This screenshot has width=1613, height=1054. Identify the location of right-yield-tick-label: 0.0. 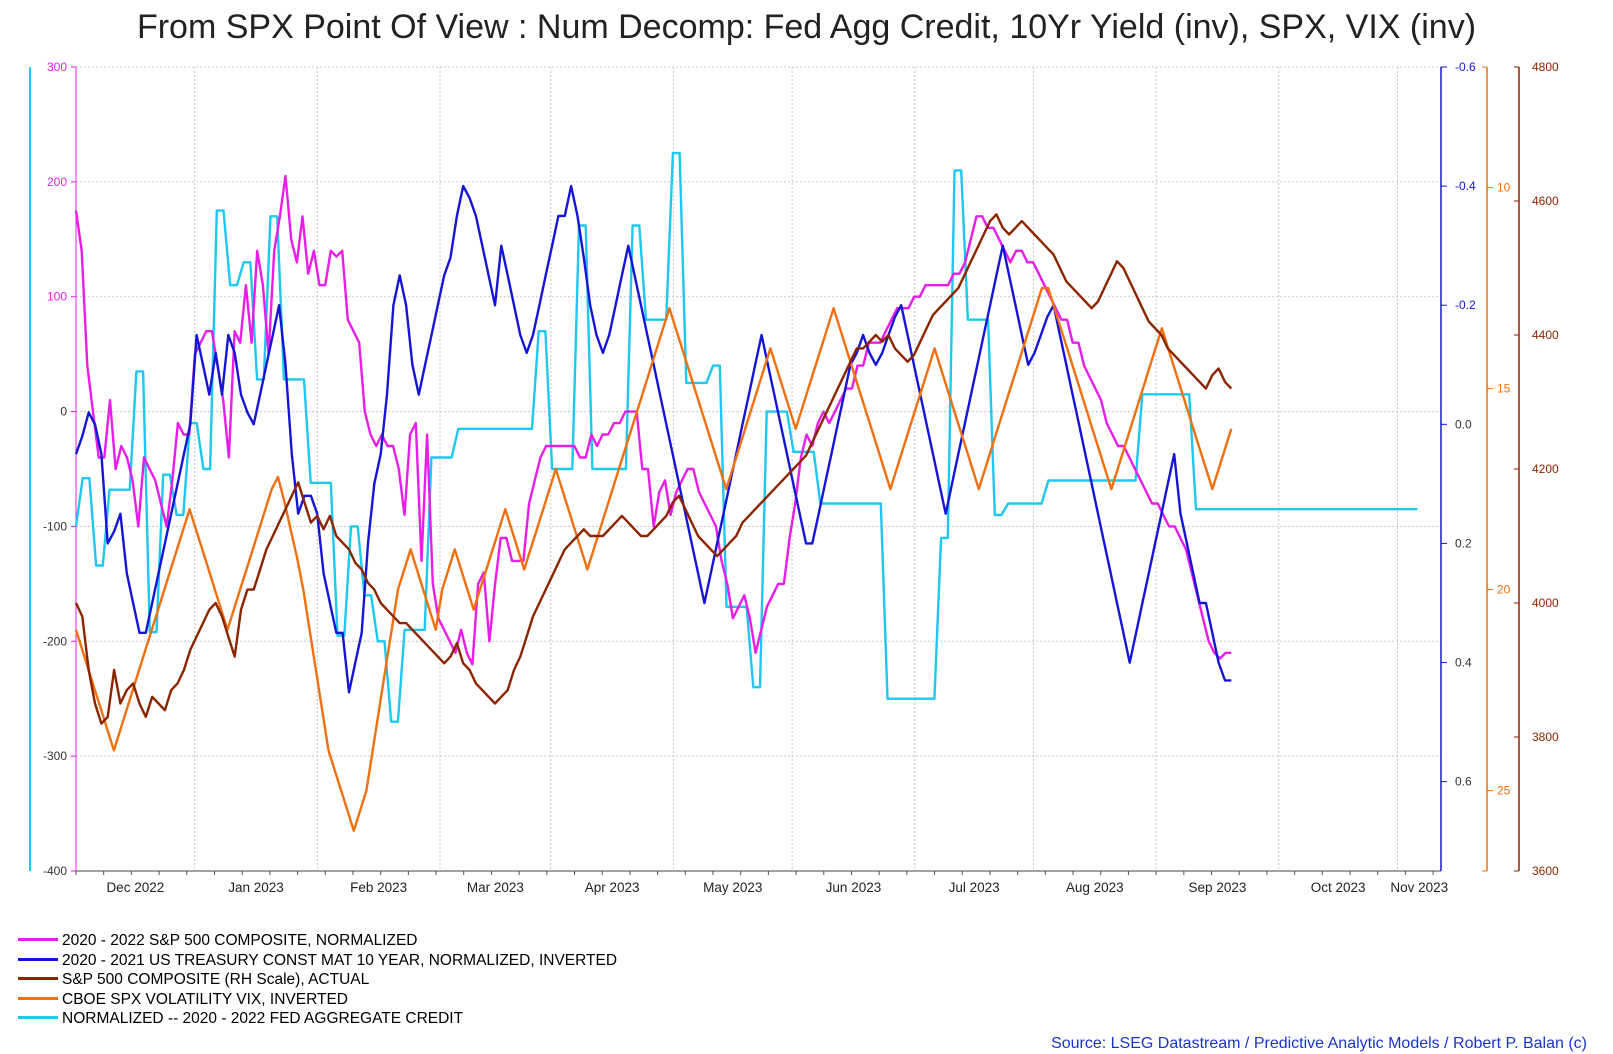
(1463, 424).